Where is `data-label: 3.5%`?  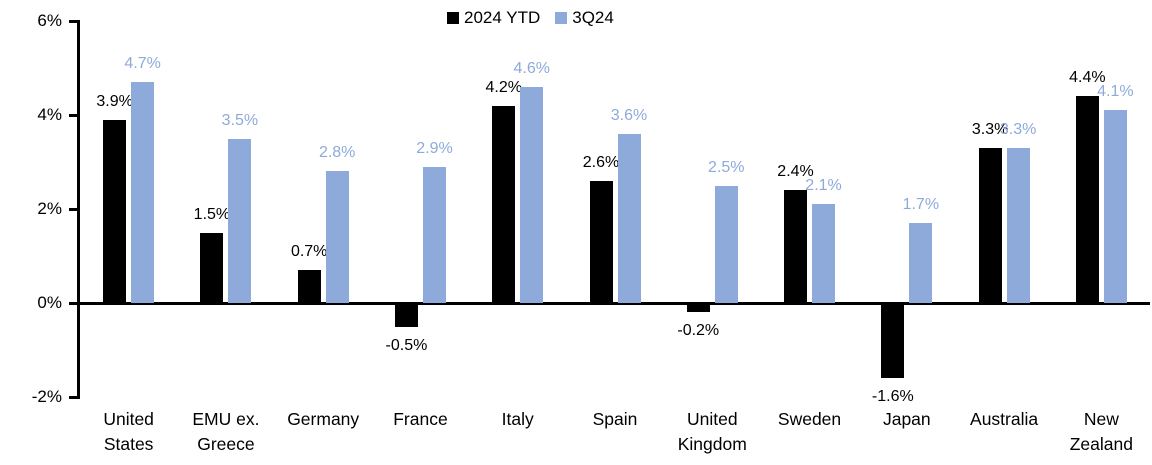
data-label: 3.5% is located at coordinates (240, 120).